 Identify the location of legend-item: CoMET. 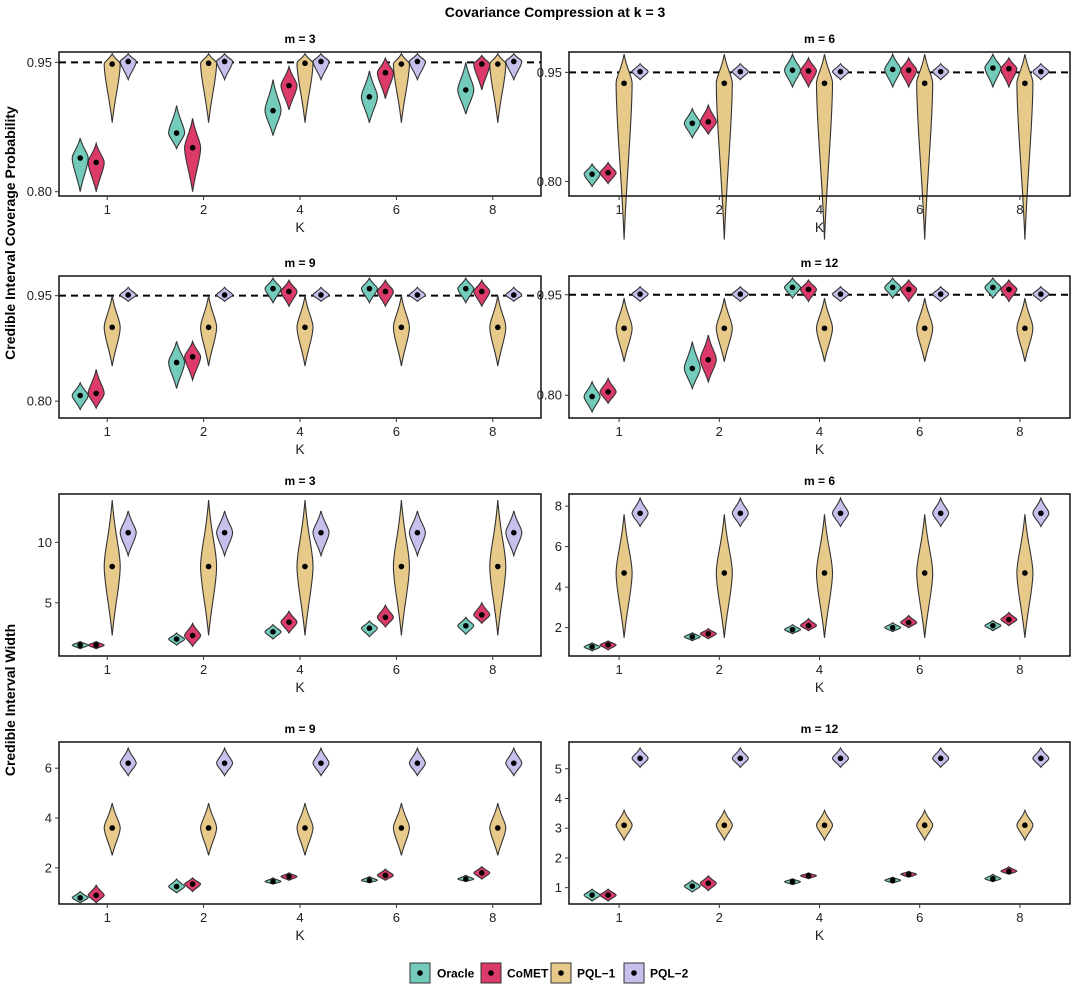
(514, 973).